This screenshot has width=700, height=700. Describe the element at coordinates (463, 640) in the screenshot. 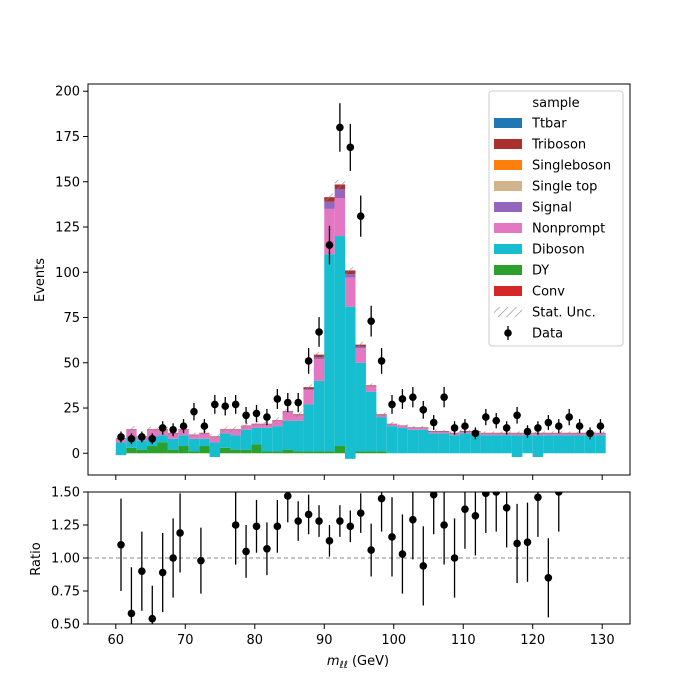

I see `x-tick-label: 110` at that location.